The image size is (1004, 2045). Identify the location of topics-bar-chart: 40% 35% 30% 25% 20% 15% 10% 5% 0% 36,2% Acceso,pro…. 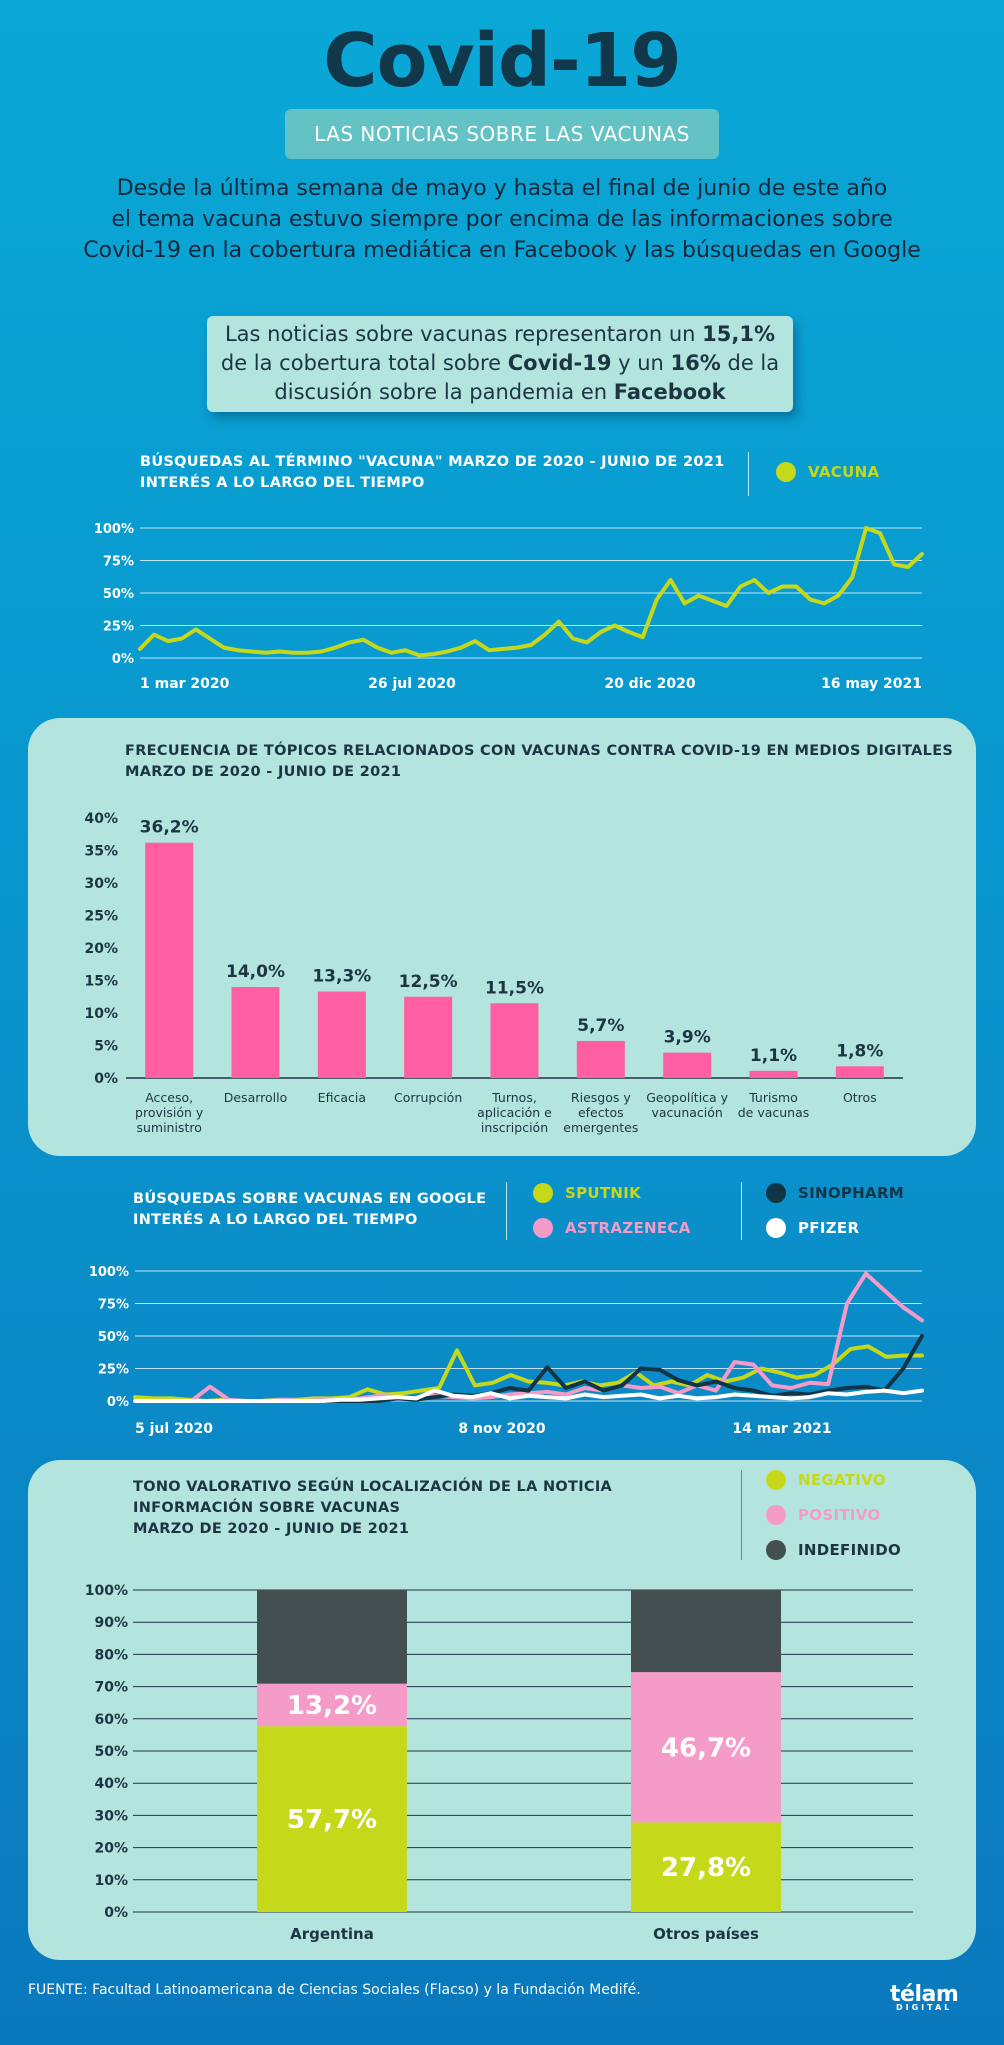
(493, 973).